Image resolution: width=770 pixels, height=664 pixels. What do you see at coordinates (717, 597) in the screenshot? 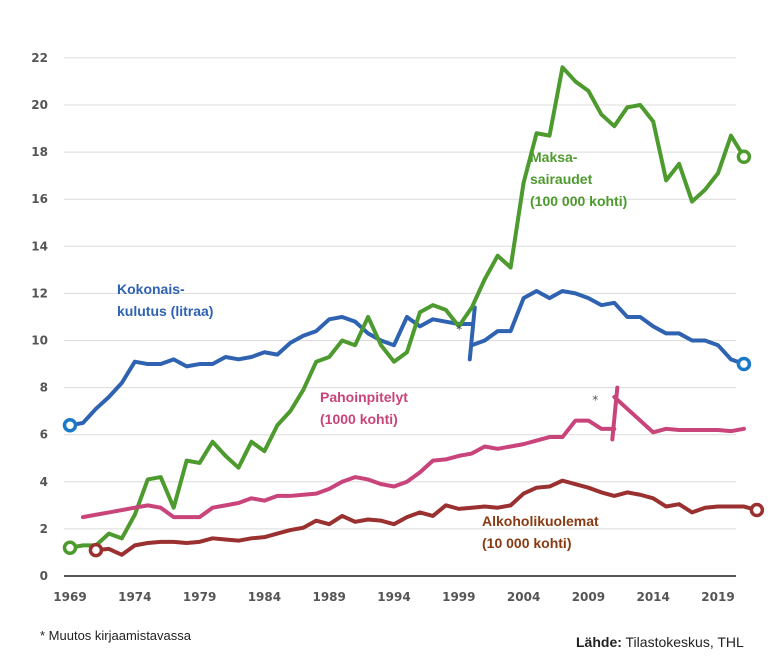
I see `x-tick-label: 2019` at bounding box center [717, 597].